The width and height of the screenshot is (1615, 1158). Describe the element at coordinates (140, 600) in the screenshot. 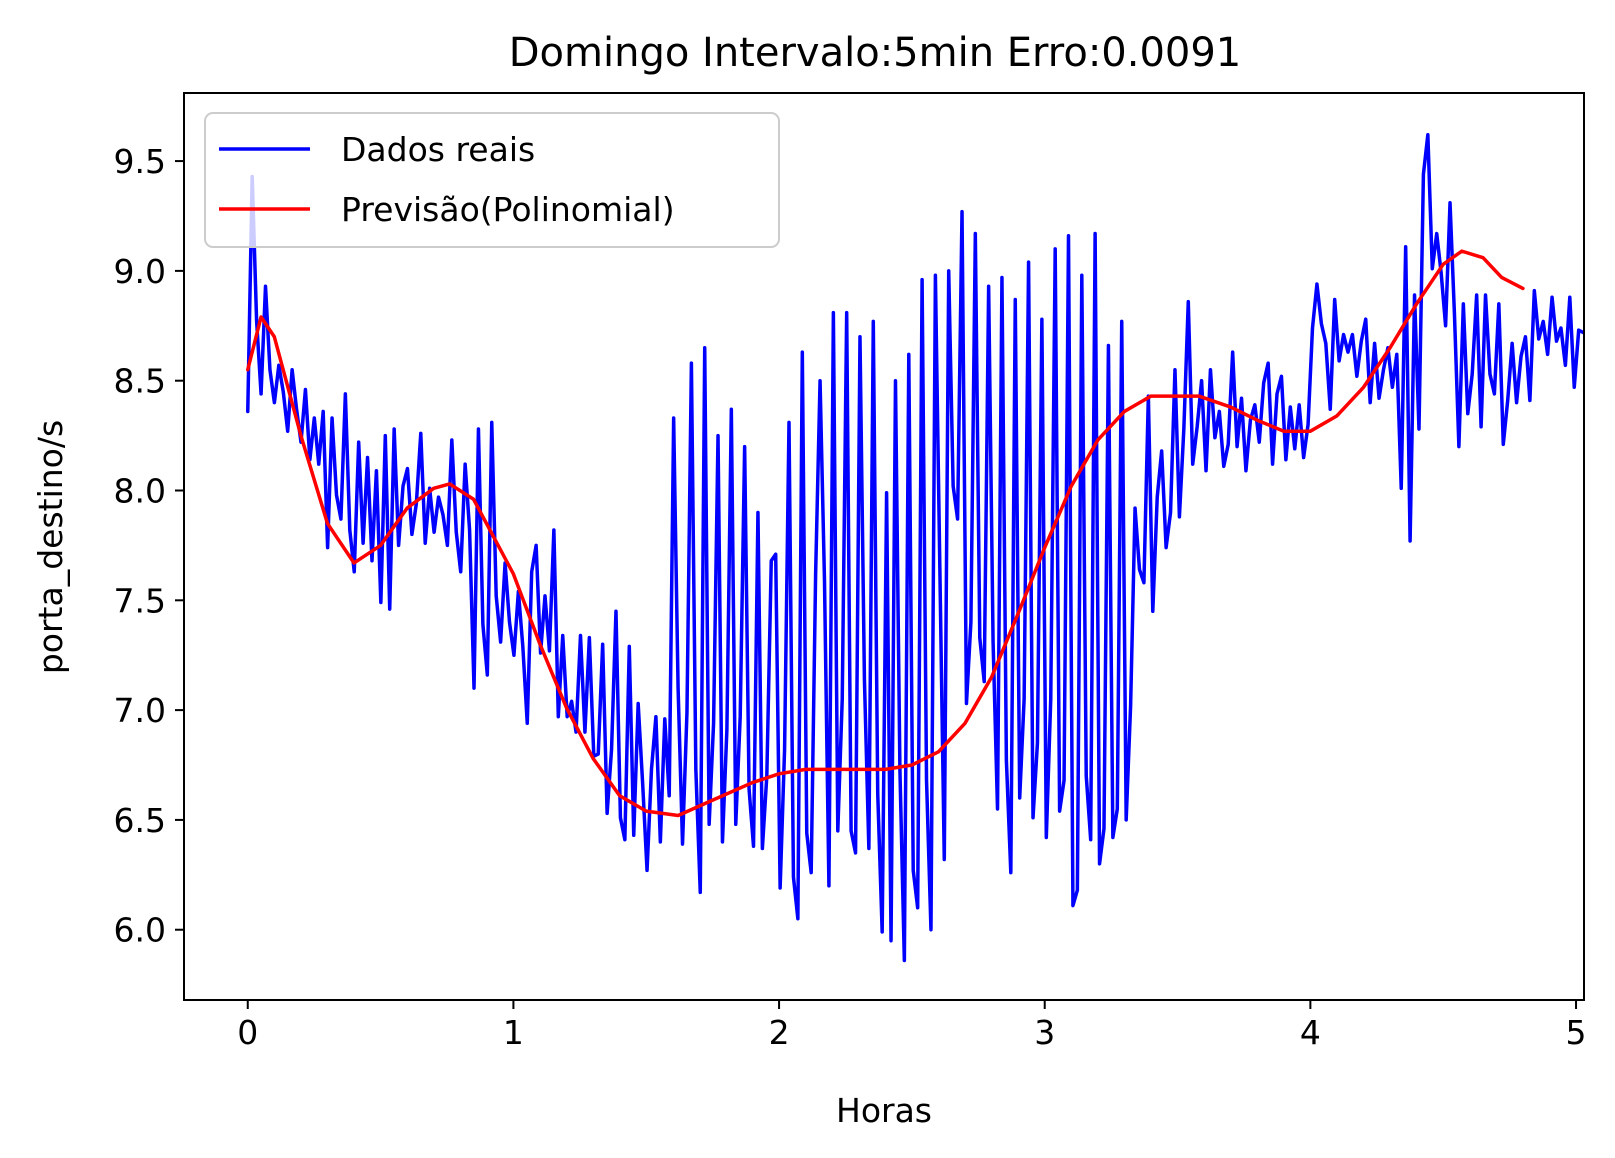

I see `y-tick-label: 7.5` at that location.